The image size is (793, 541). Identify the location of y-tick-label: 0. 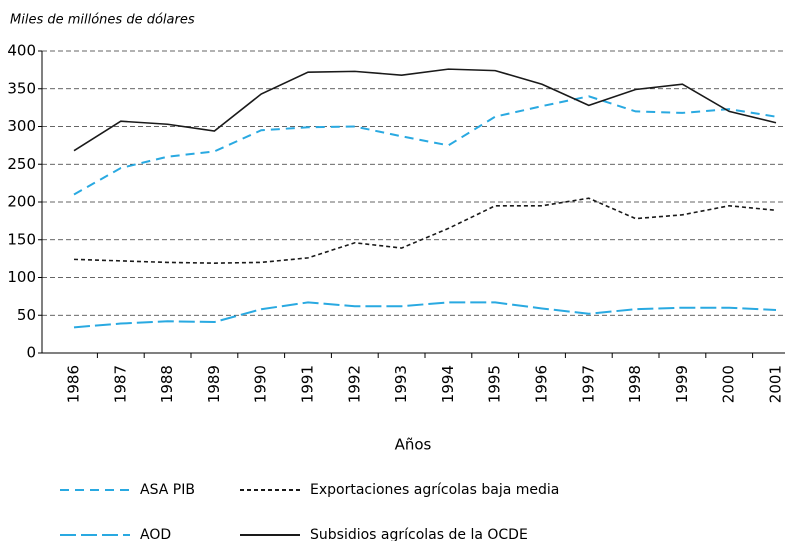
(31, 353).